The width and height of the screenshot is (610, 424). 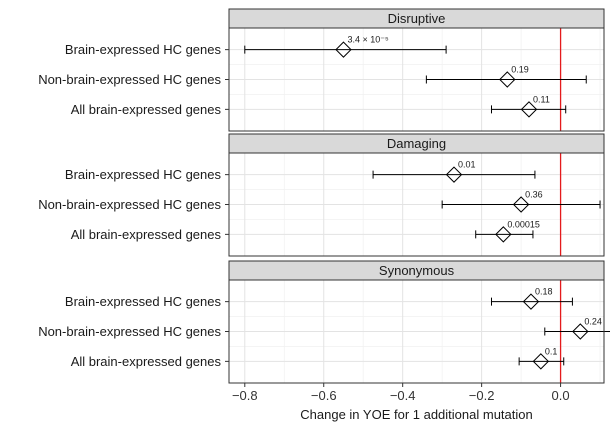 I want to click on p-value-label: 0.19, so click(x=520, y=70).